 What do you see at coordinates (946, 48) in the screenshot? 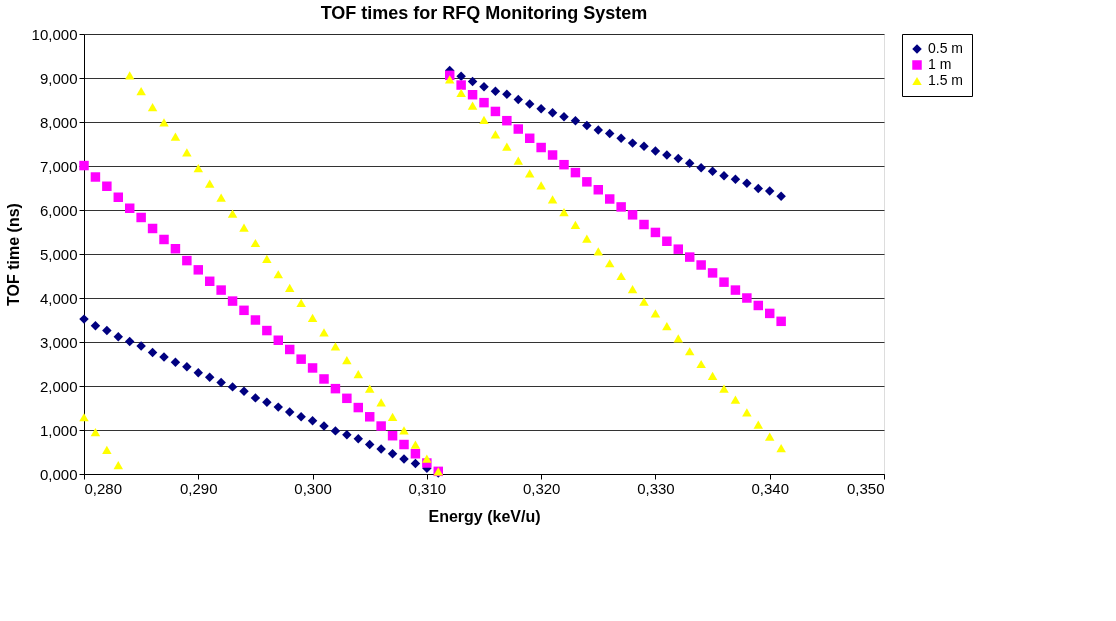
I see `legend-label: 0.5 m` at bounding box center [946, 48].